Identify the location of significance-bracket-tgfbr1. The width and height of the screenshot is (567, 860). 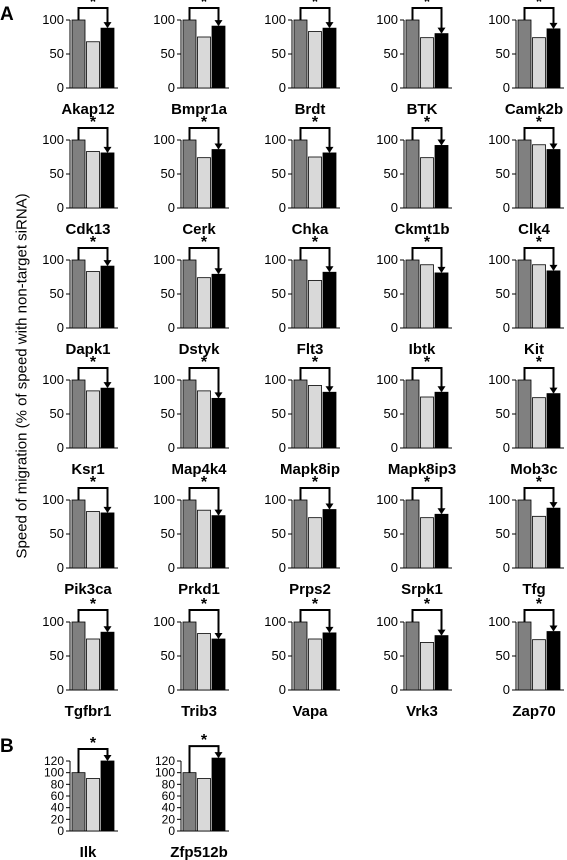
(93, 620).